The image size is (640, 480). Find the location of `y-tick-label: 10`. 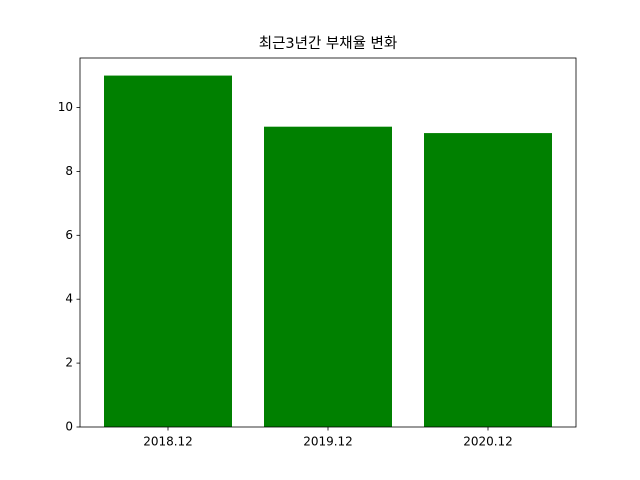

y-tick-label: 10 is located at coordinates (65, 107).